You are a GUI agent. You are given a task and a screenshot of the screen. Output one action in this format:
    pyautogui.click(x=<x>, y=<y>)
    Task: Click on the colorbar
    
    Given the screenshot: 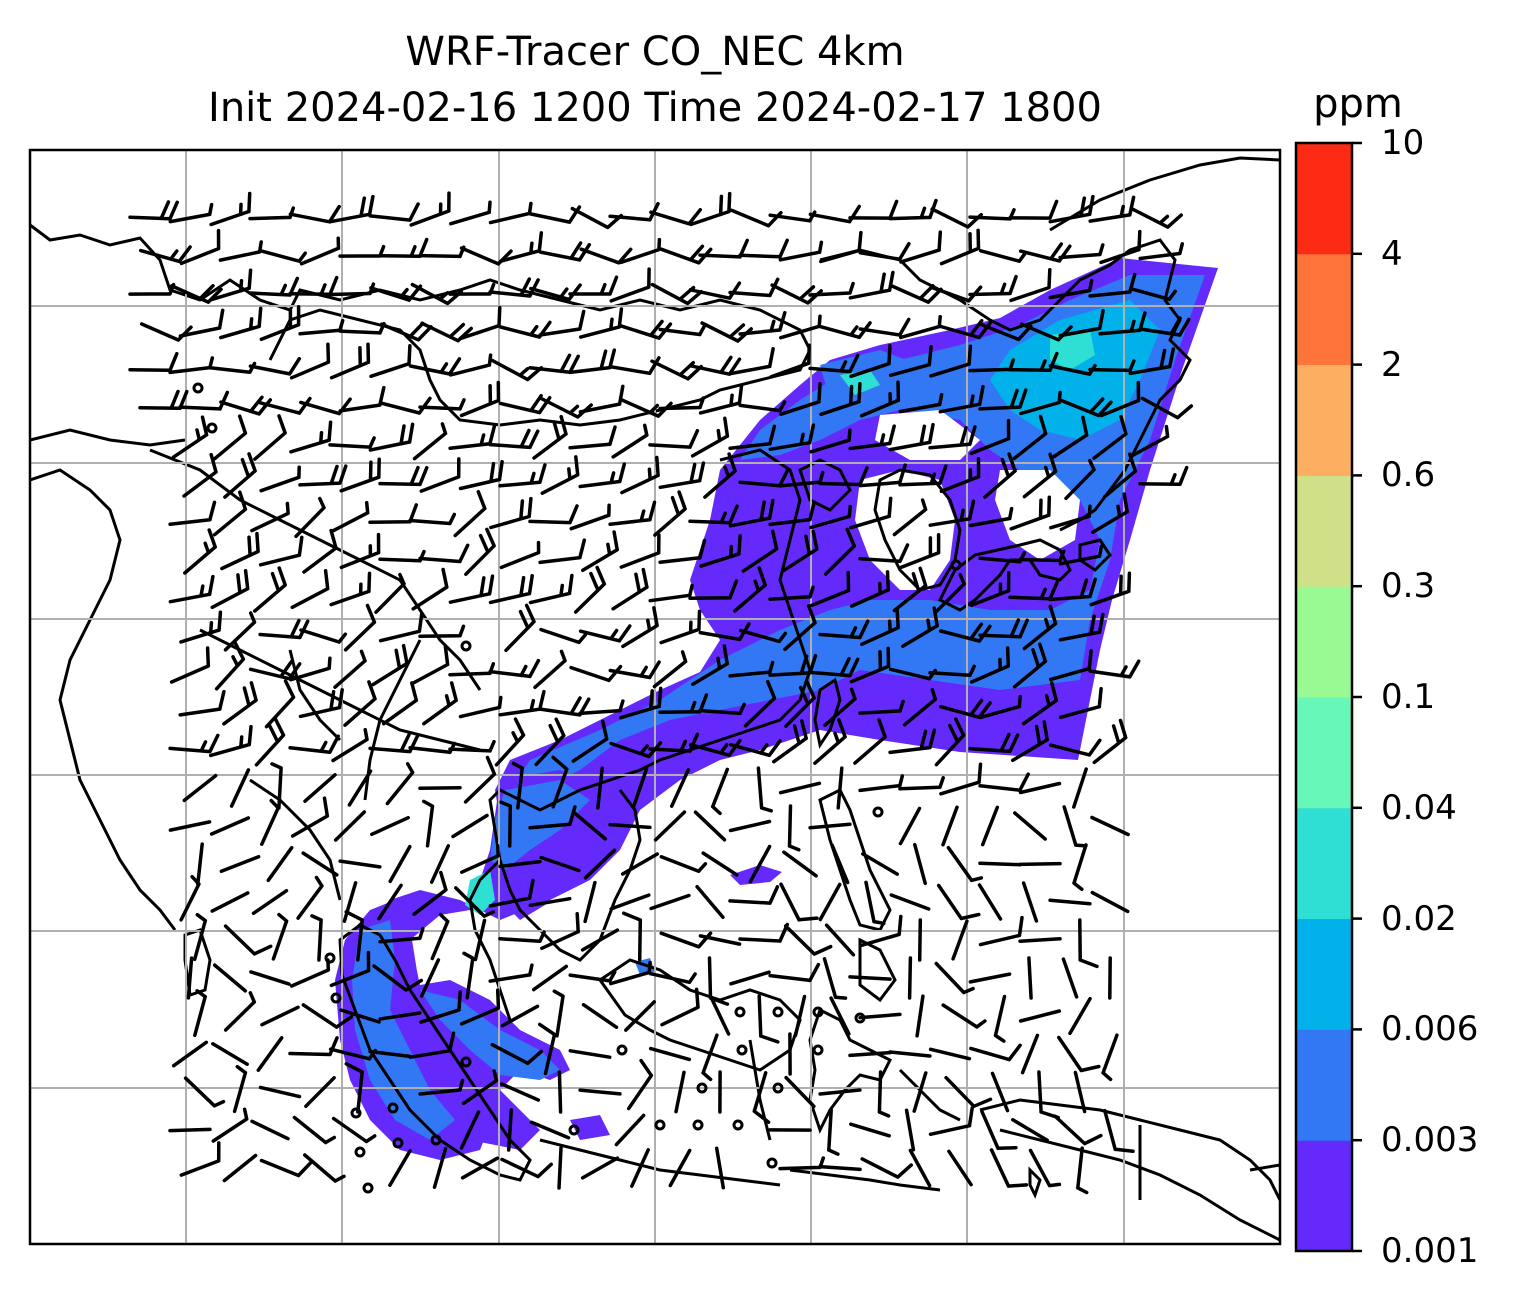 What is the action you would take?
    pyautogui.click(x=1328, y=697)
    